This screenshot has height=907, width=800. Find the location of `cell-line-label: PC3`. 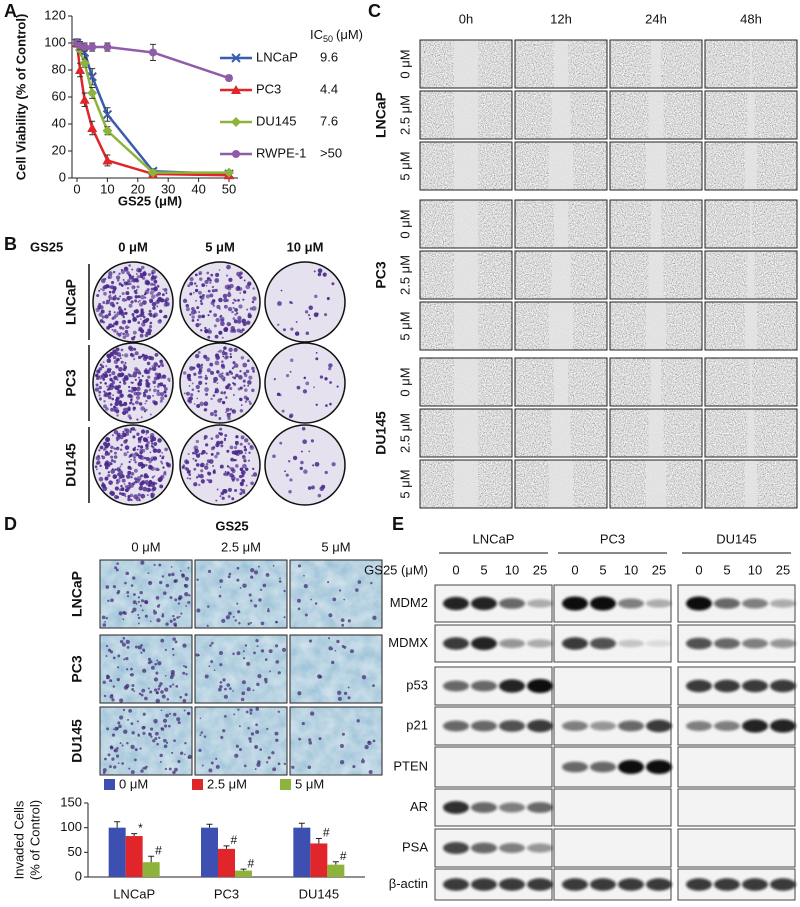

cell-line-label: PC3 is located at coordinates (612, 538).